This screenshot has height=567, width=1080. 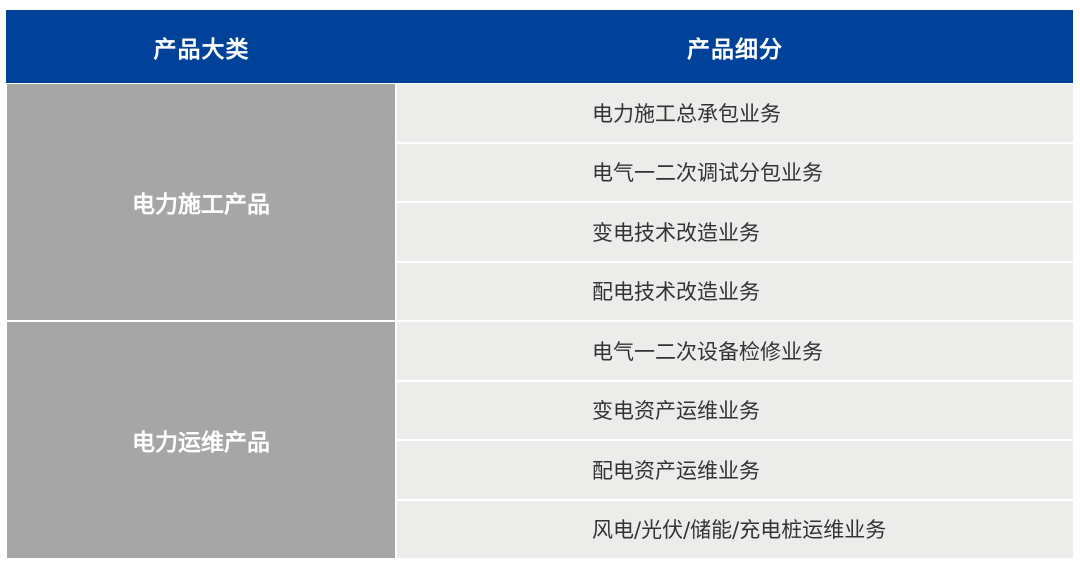 What do you see at coordinates (735, 351) in the screenshot?
I see `item-cell: 电气一二次设备检修业务` at bounding box center [735, 351].